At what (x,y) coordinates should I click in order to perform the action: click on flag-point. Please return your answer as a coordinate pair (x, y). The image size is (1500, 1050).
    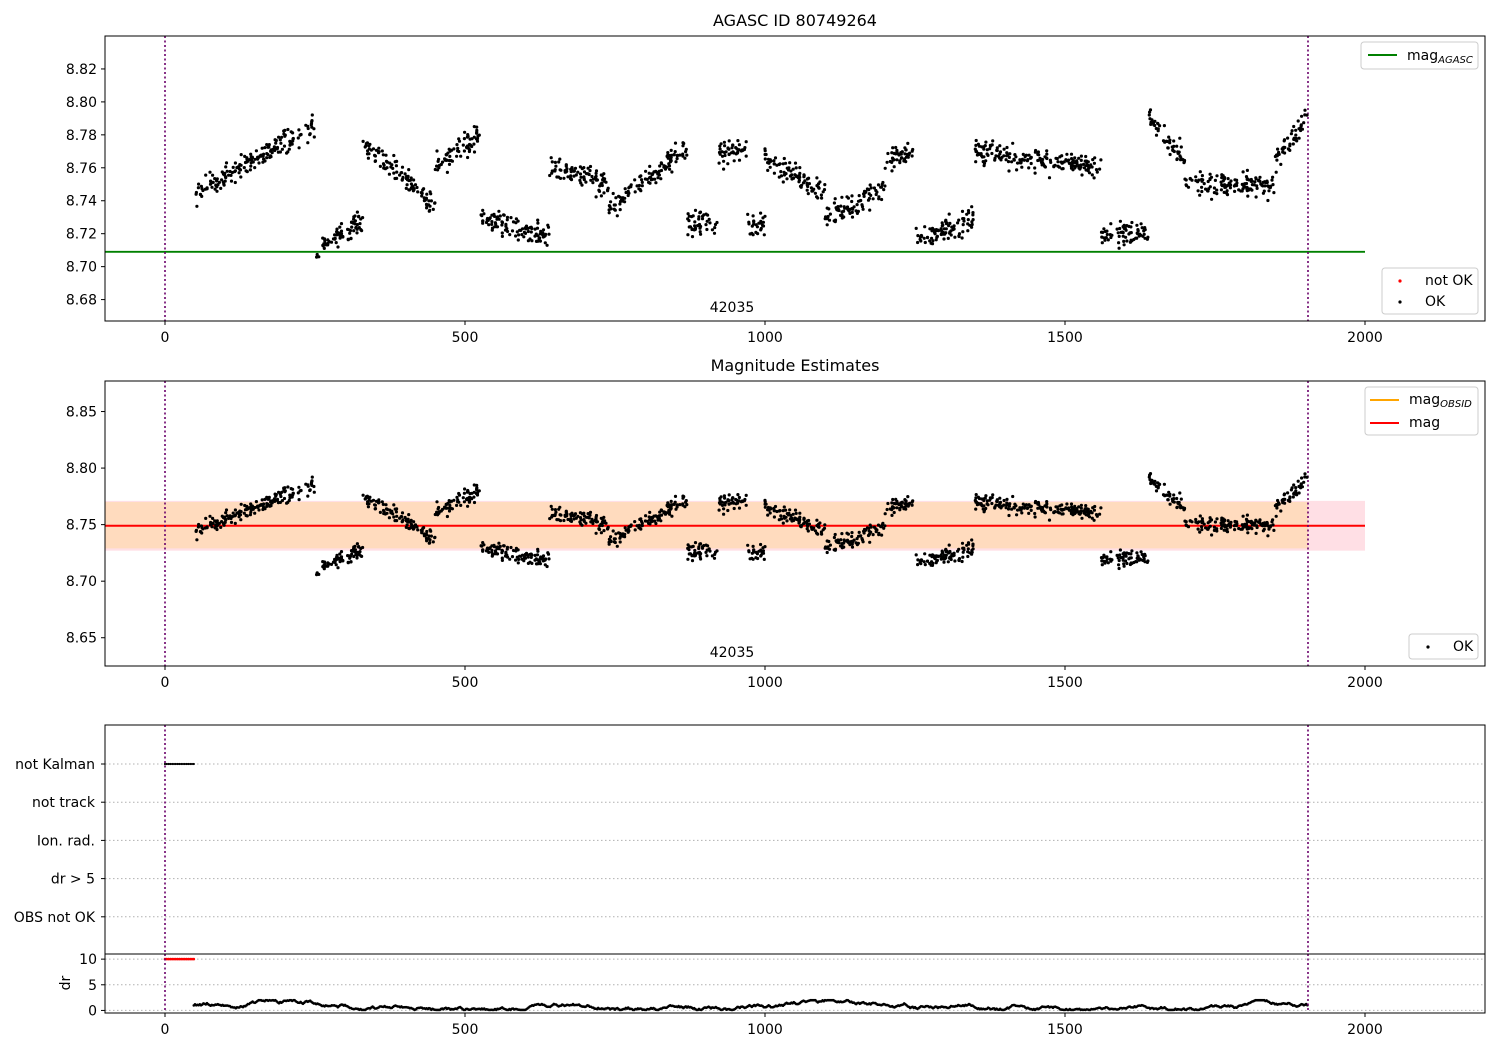
    Looking at the image, I should click on (181, 764).